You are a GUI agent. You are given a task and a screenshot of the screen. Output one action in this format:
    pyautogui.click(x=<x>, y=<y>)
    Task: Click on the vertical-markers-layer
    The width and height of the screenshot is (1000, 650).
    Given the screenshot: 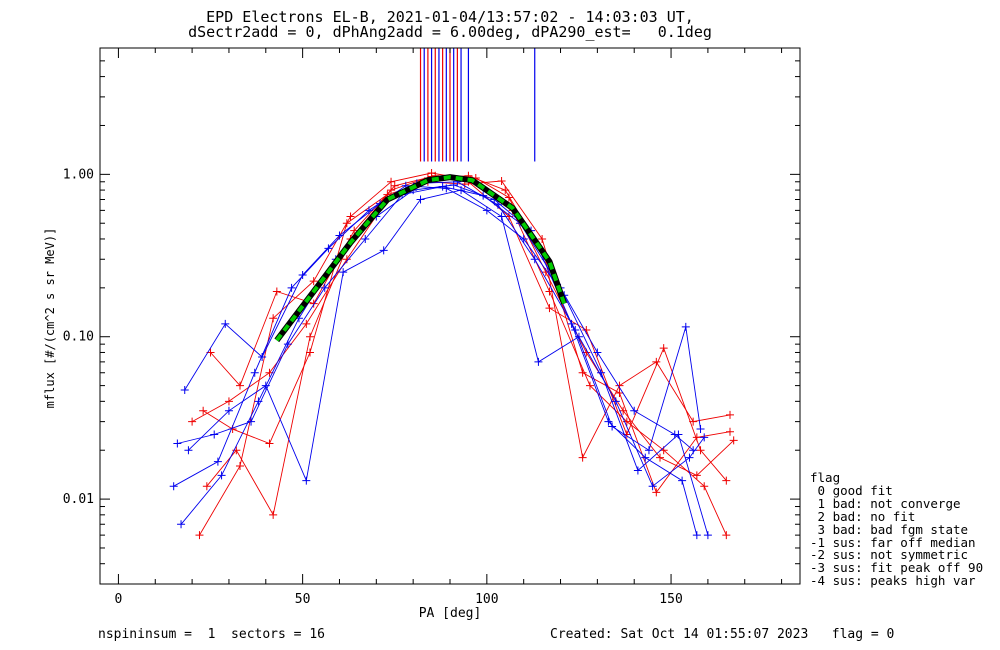 What is the action you would take?
    pyautogui.click(x=477, y=105)
    